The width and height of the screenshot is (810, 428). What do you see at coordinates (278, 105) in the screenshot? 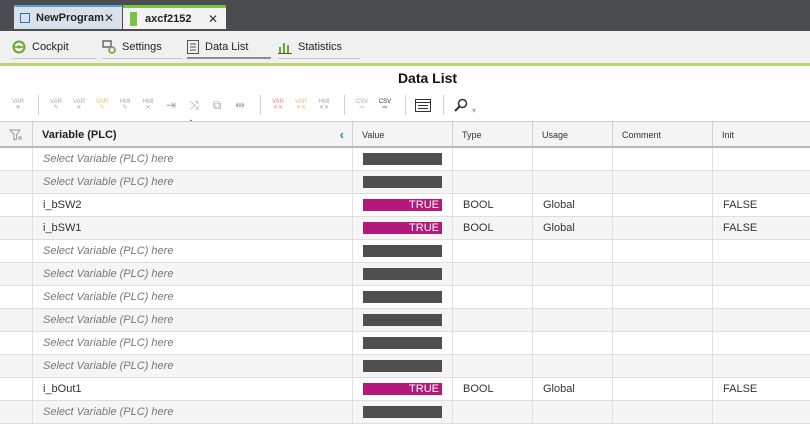
I see `delete-all-variables-icon: VAR ✕✕` at bounding box center [278, 105].